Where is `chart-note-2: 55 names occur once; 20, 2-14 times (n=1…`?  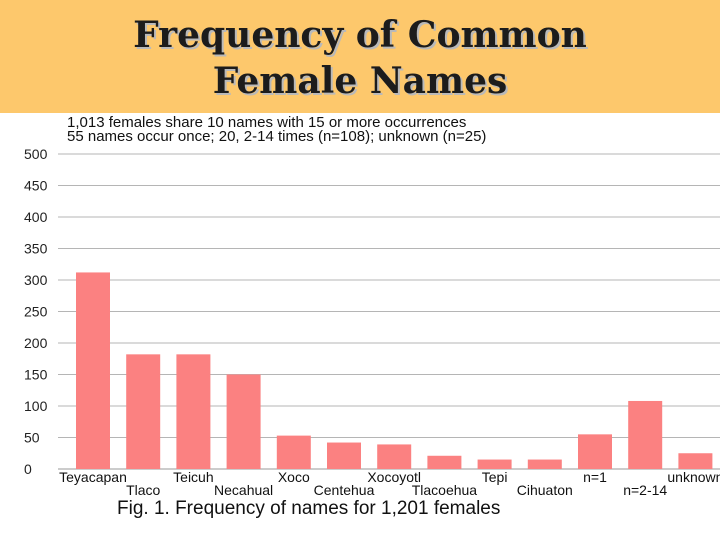 chart-note-2: 55 names occur once; 20, 2-14 times (n=1… is located at coordinates (276, 136).